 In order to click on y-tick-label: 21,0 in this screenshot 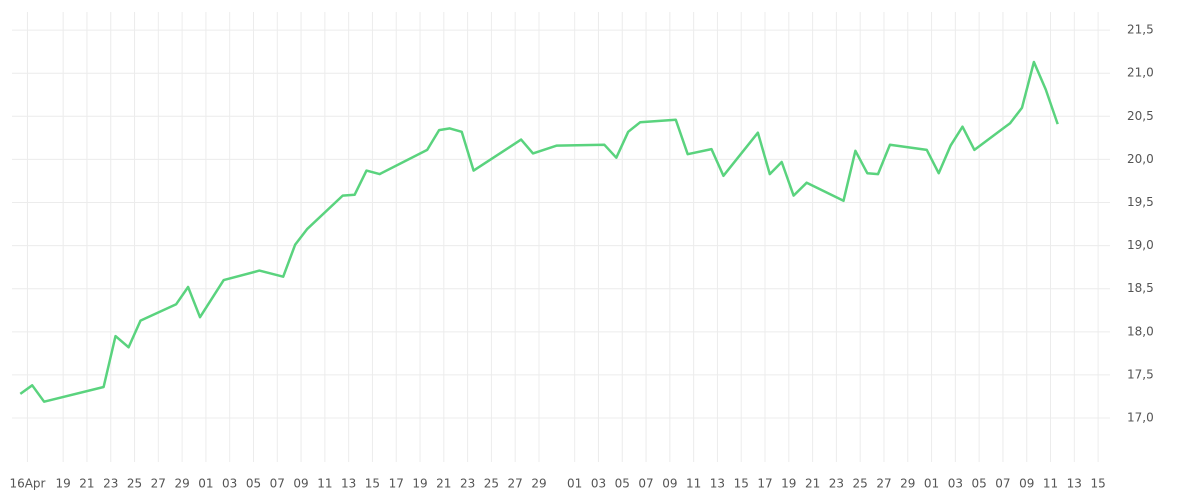, I will do `click(1140, 73)`.